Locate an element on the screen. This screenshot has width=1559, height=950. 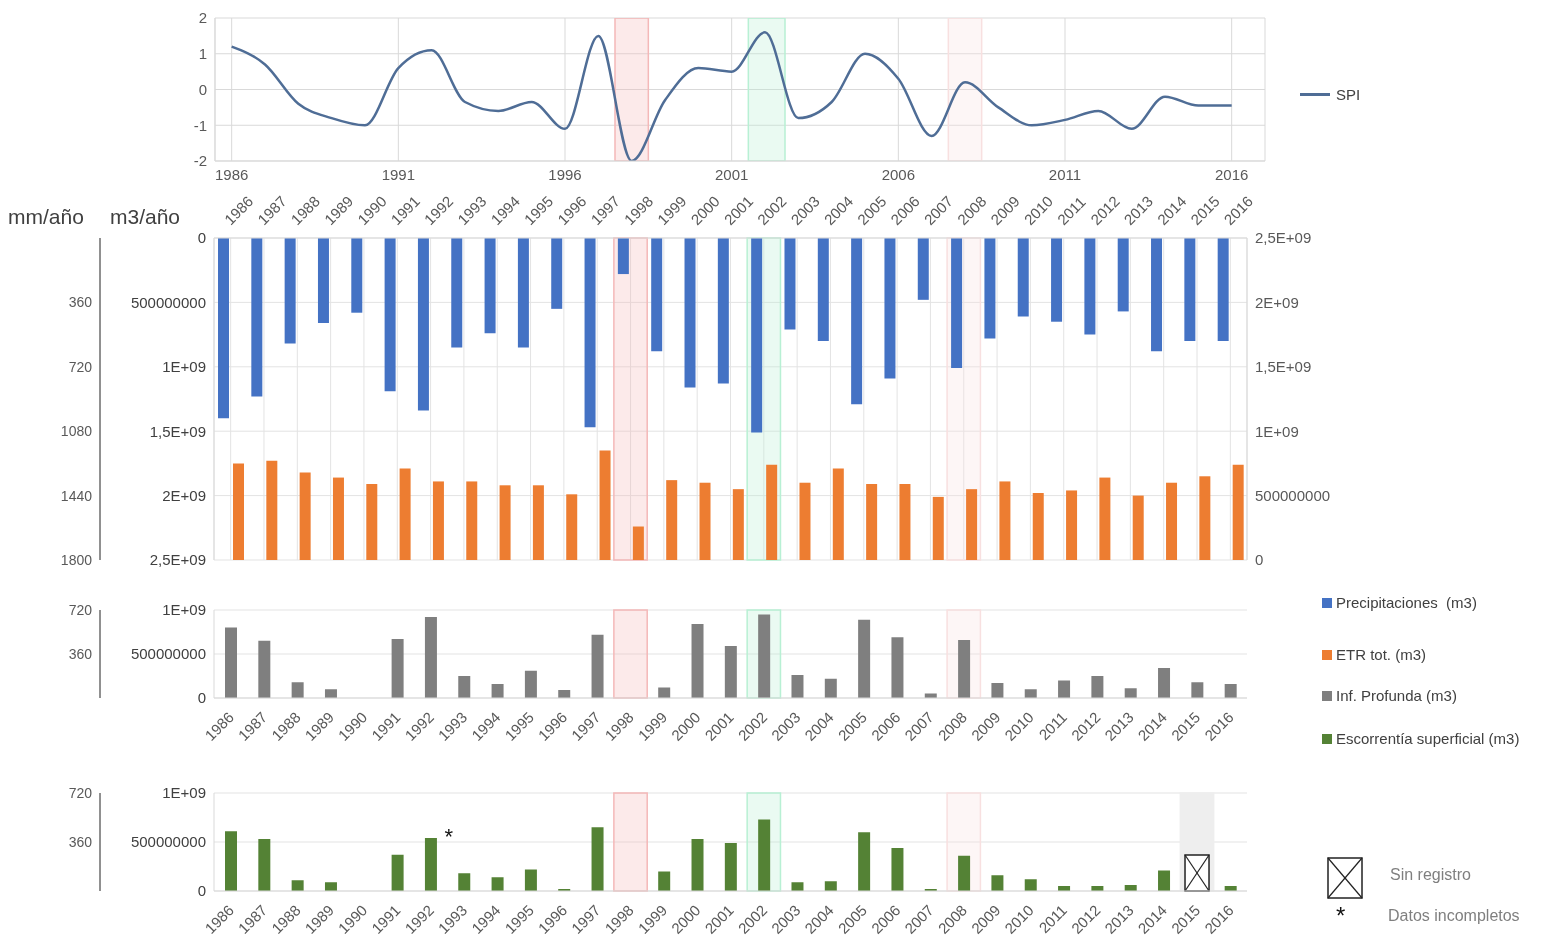
y2-tick-label: 2,5E+09 is located at coordinates (1283, 238).